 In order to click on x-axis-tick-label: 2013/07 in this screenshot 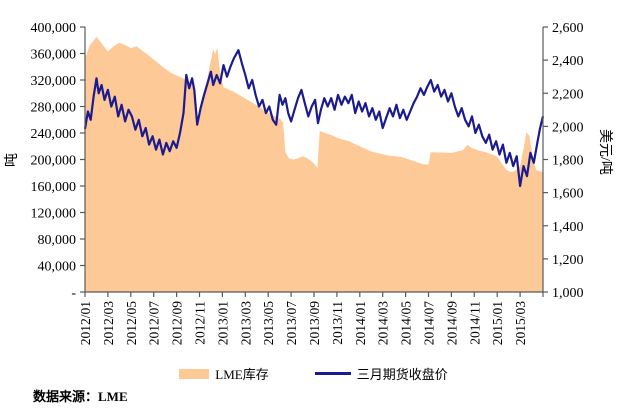, I will do `click(291, 323)`.